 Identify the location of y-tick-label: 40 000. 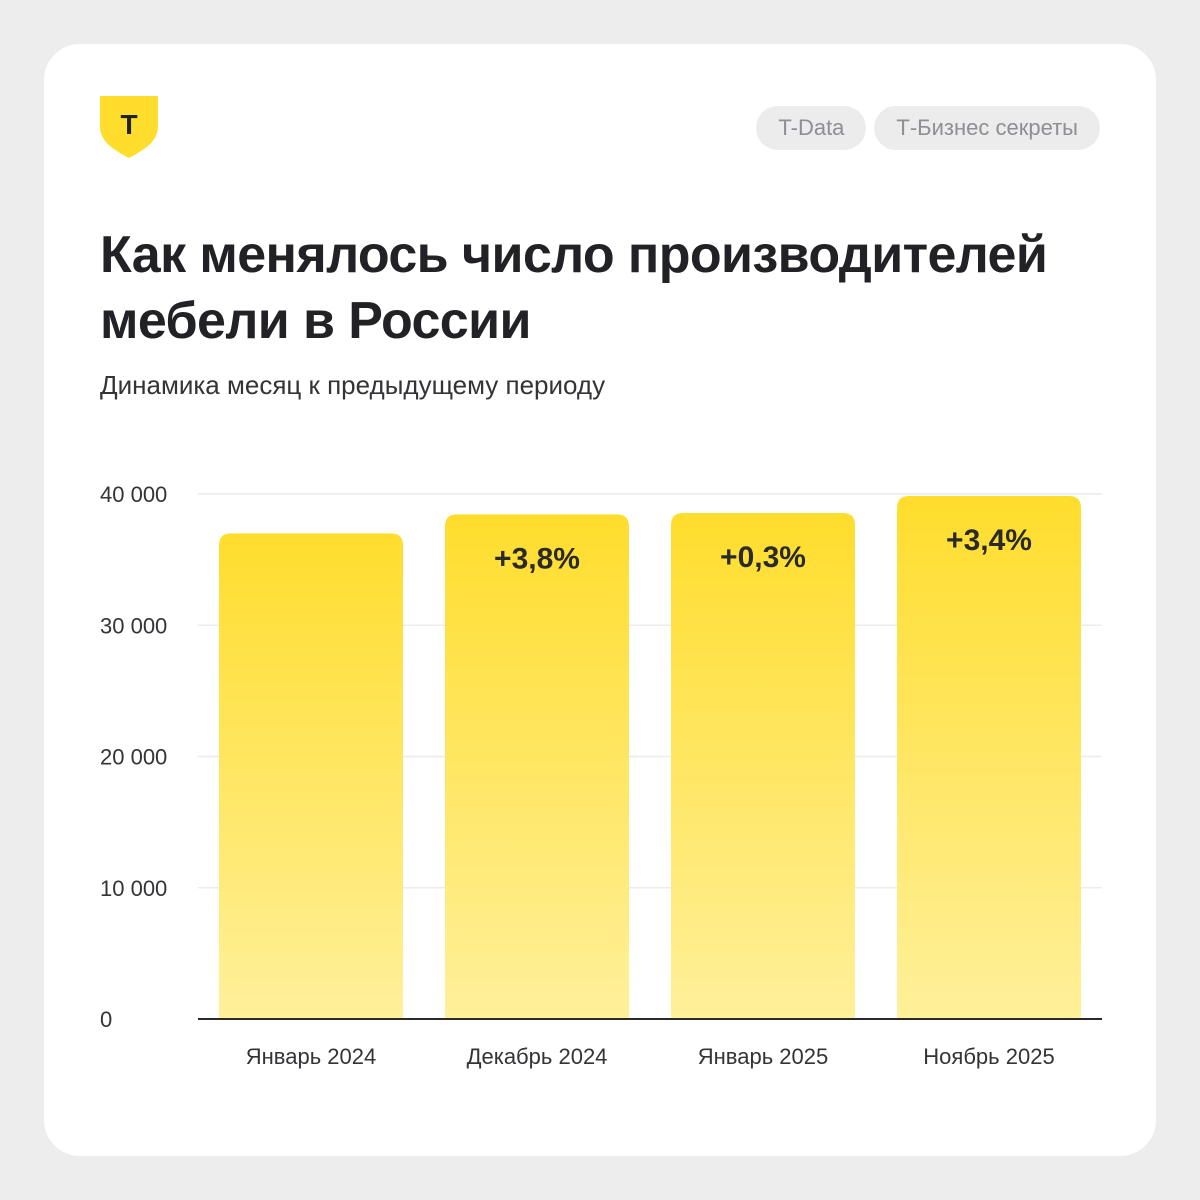
(133, 494).